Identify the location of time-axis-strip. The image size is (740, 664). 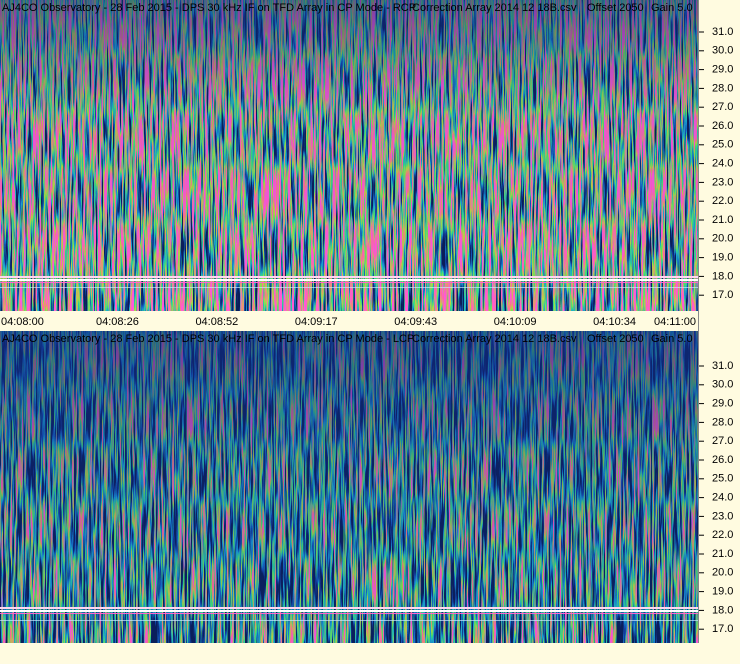
(349, 321).